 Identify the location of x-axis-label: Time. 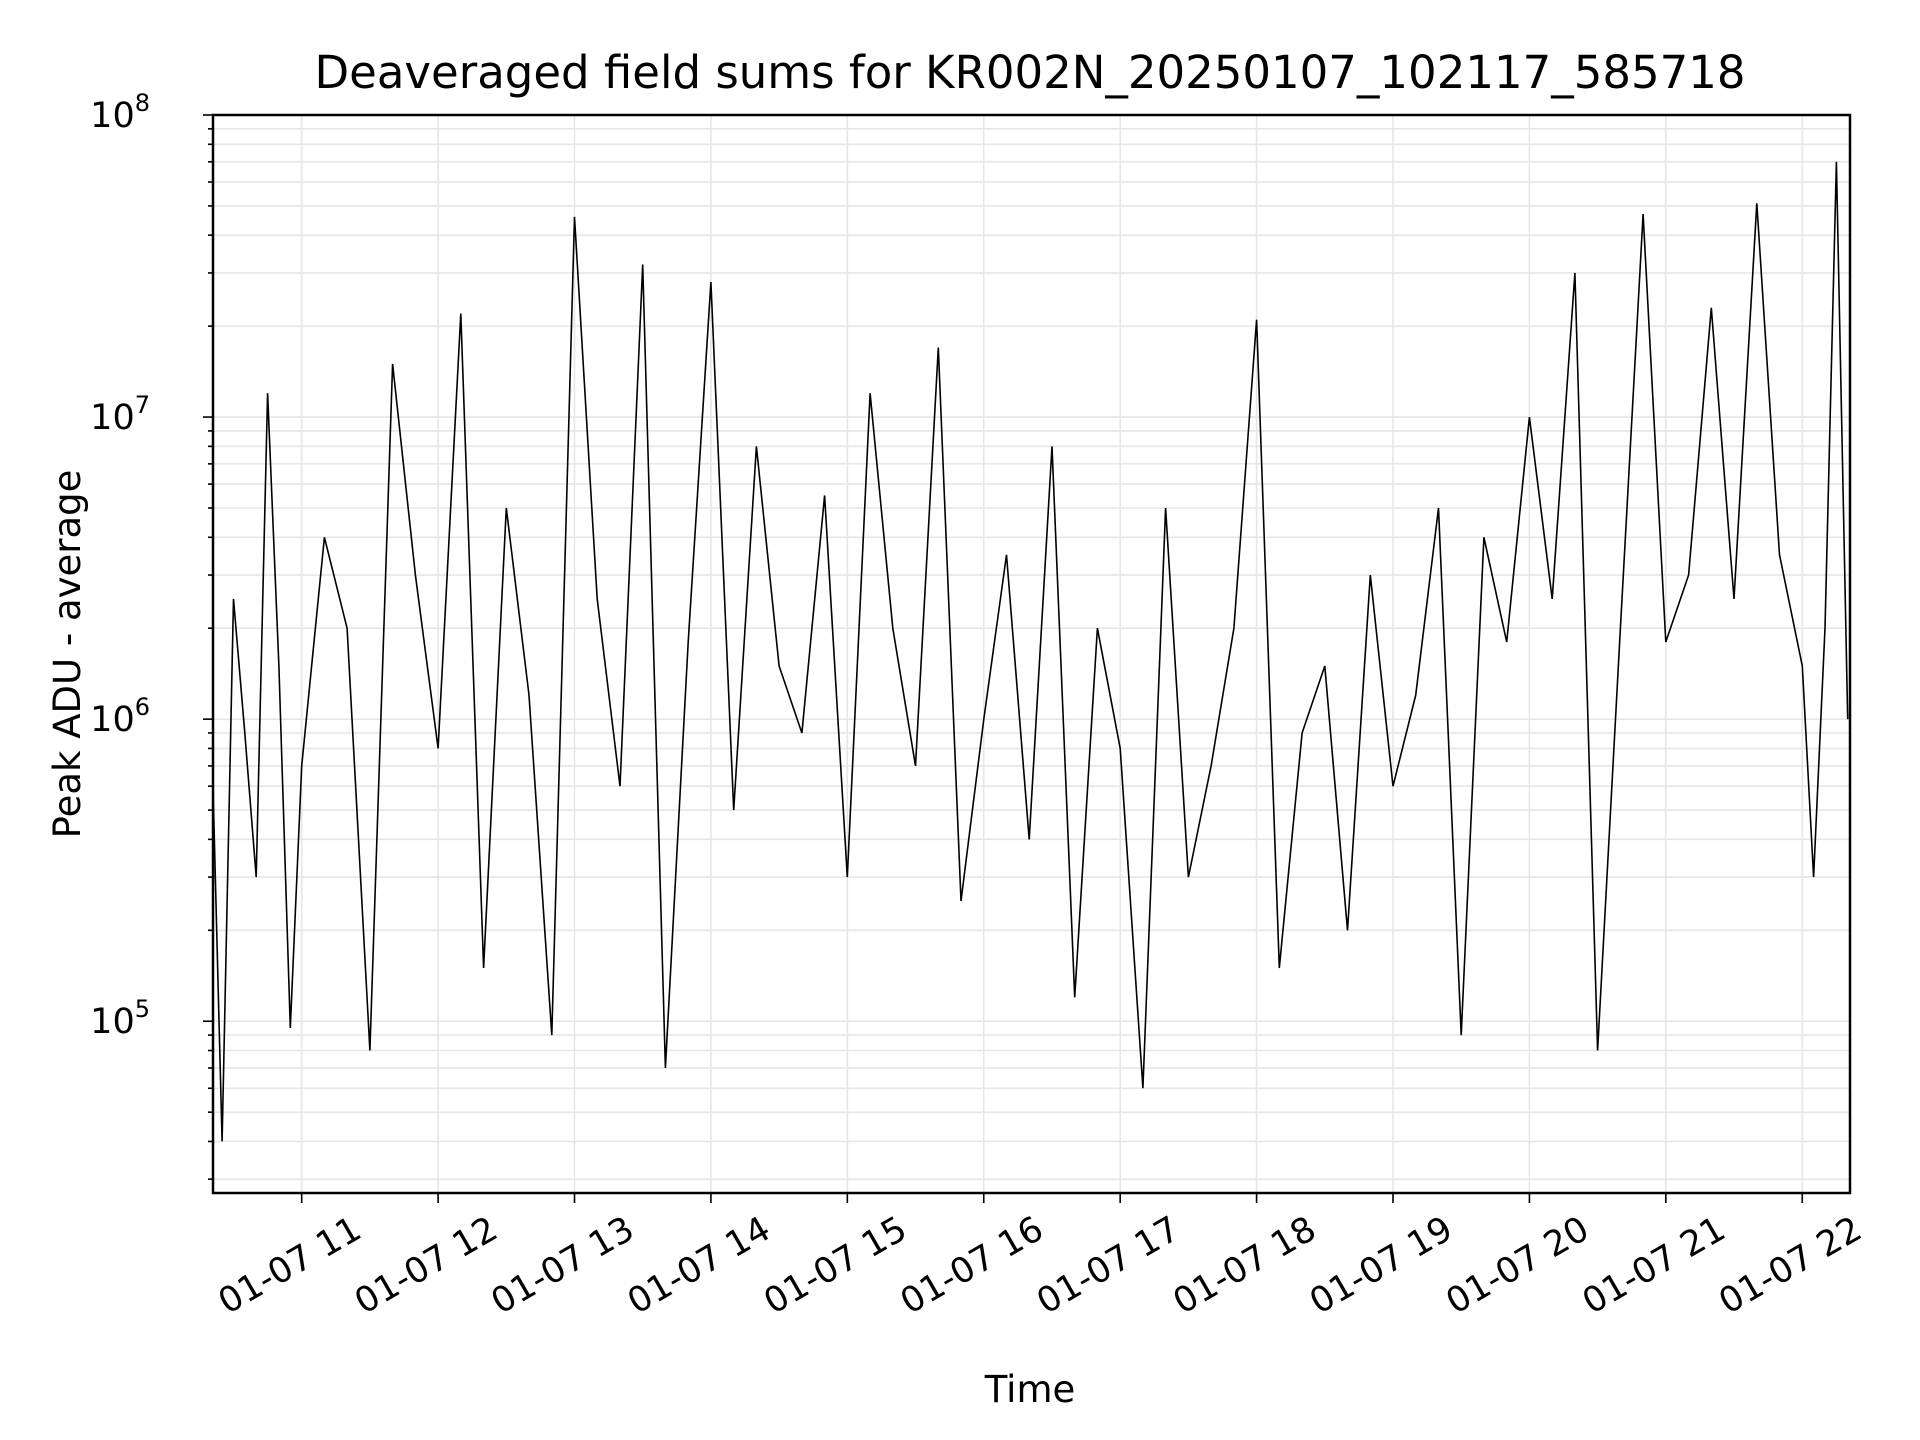
(1030, 1389).